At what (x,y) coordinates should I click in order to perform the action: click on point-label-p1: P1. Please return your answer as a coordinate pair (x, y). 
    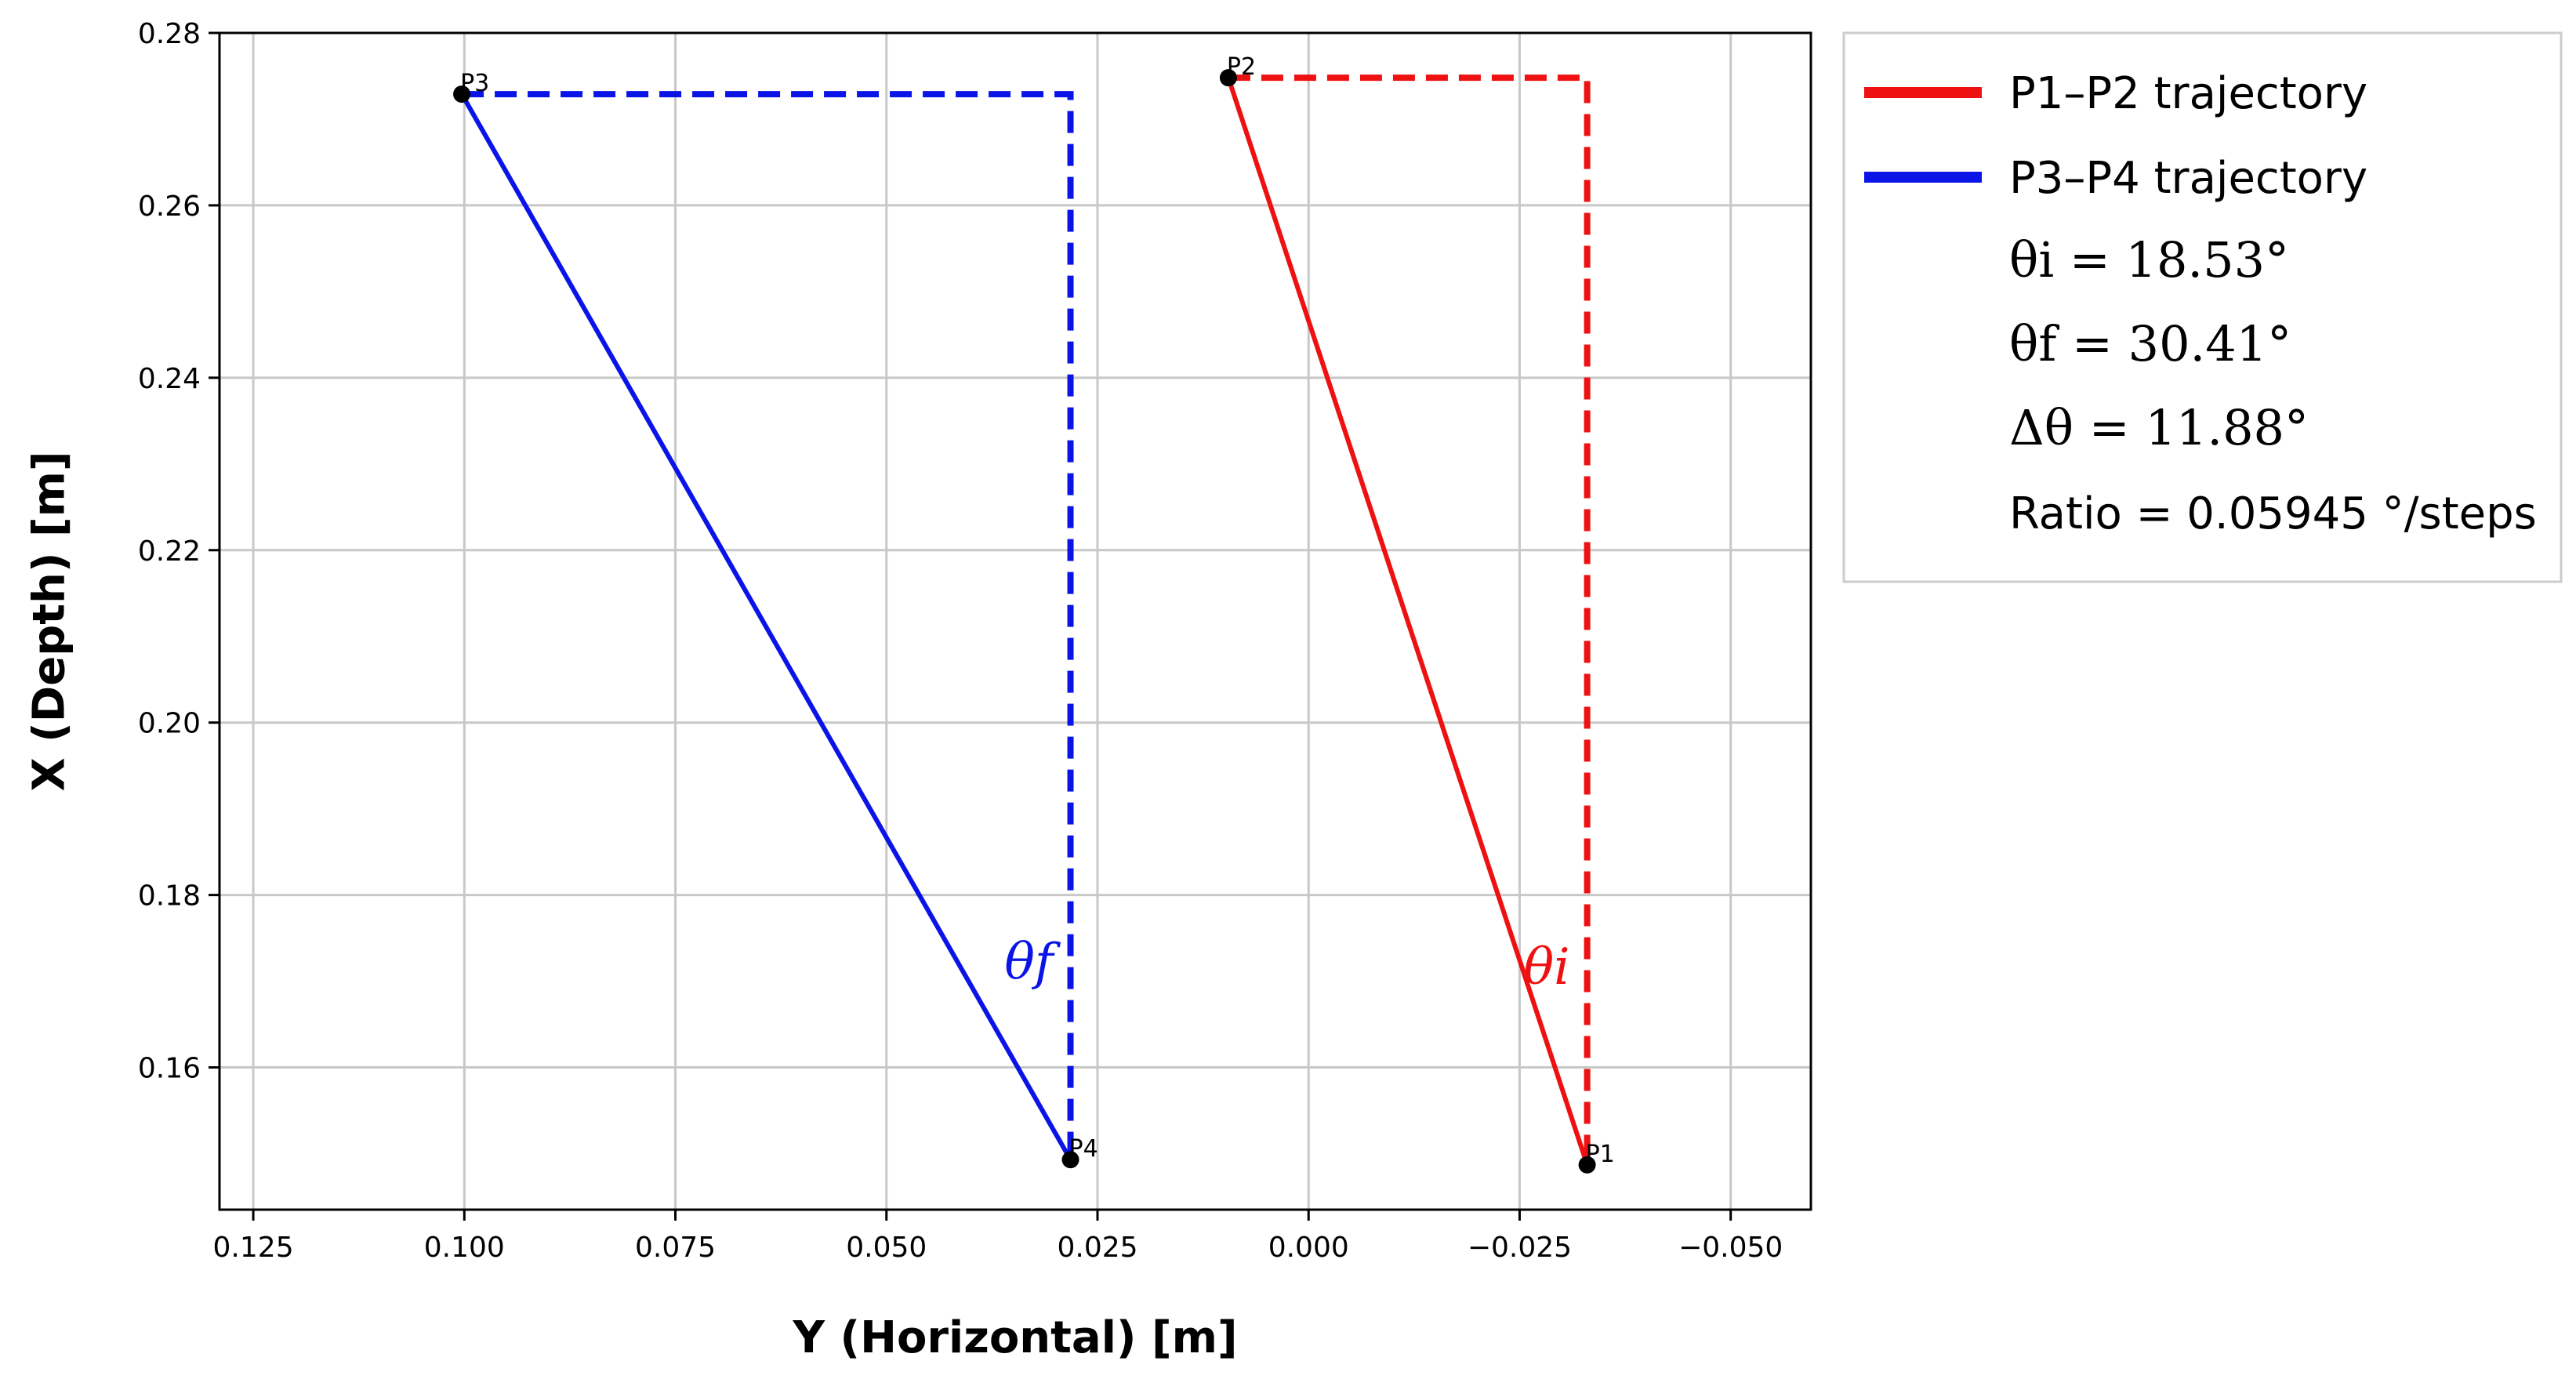
    Looking at the image, I should click on (1601, 1154).